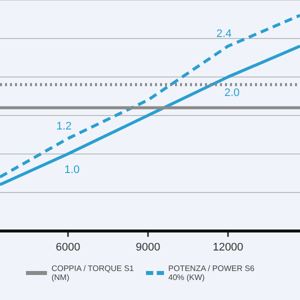 This screenshot has width=300, height=300. What do you see at coordinates (93, 273) in the screenshot?
I see `legend-label: COPPIA / TORQUE S1 (NM)` at bounding box center [93, 273].